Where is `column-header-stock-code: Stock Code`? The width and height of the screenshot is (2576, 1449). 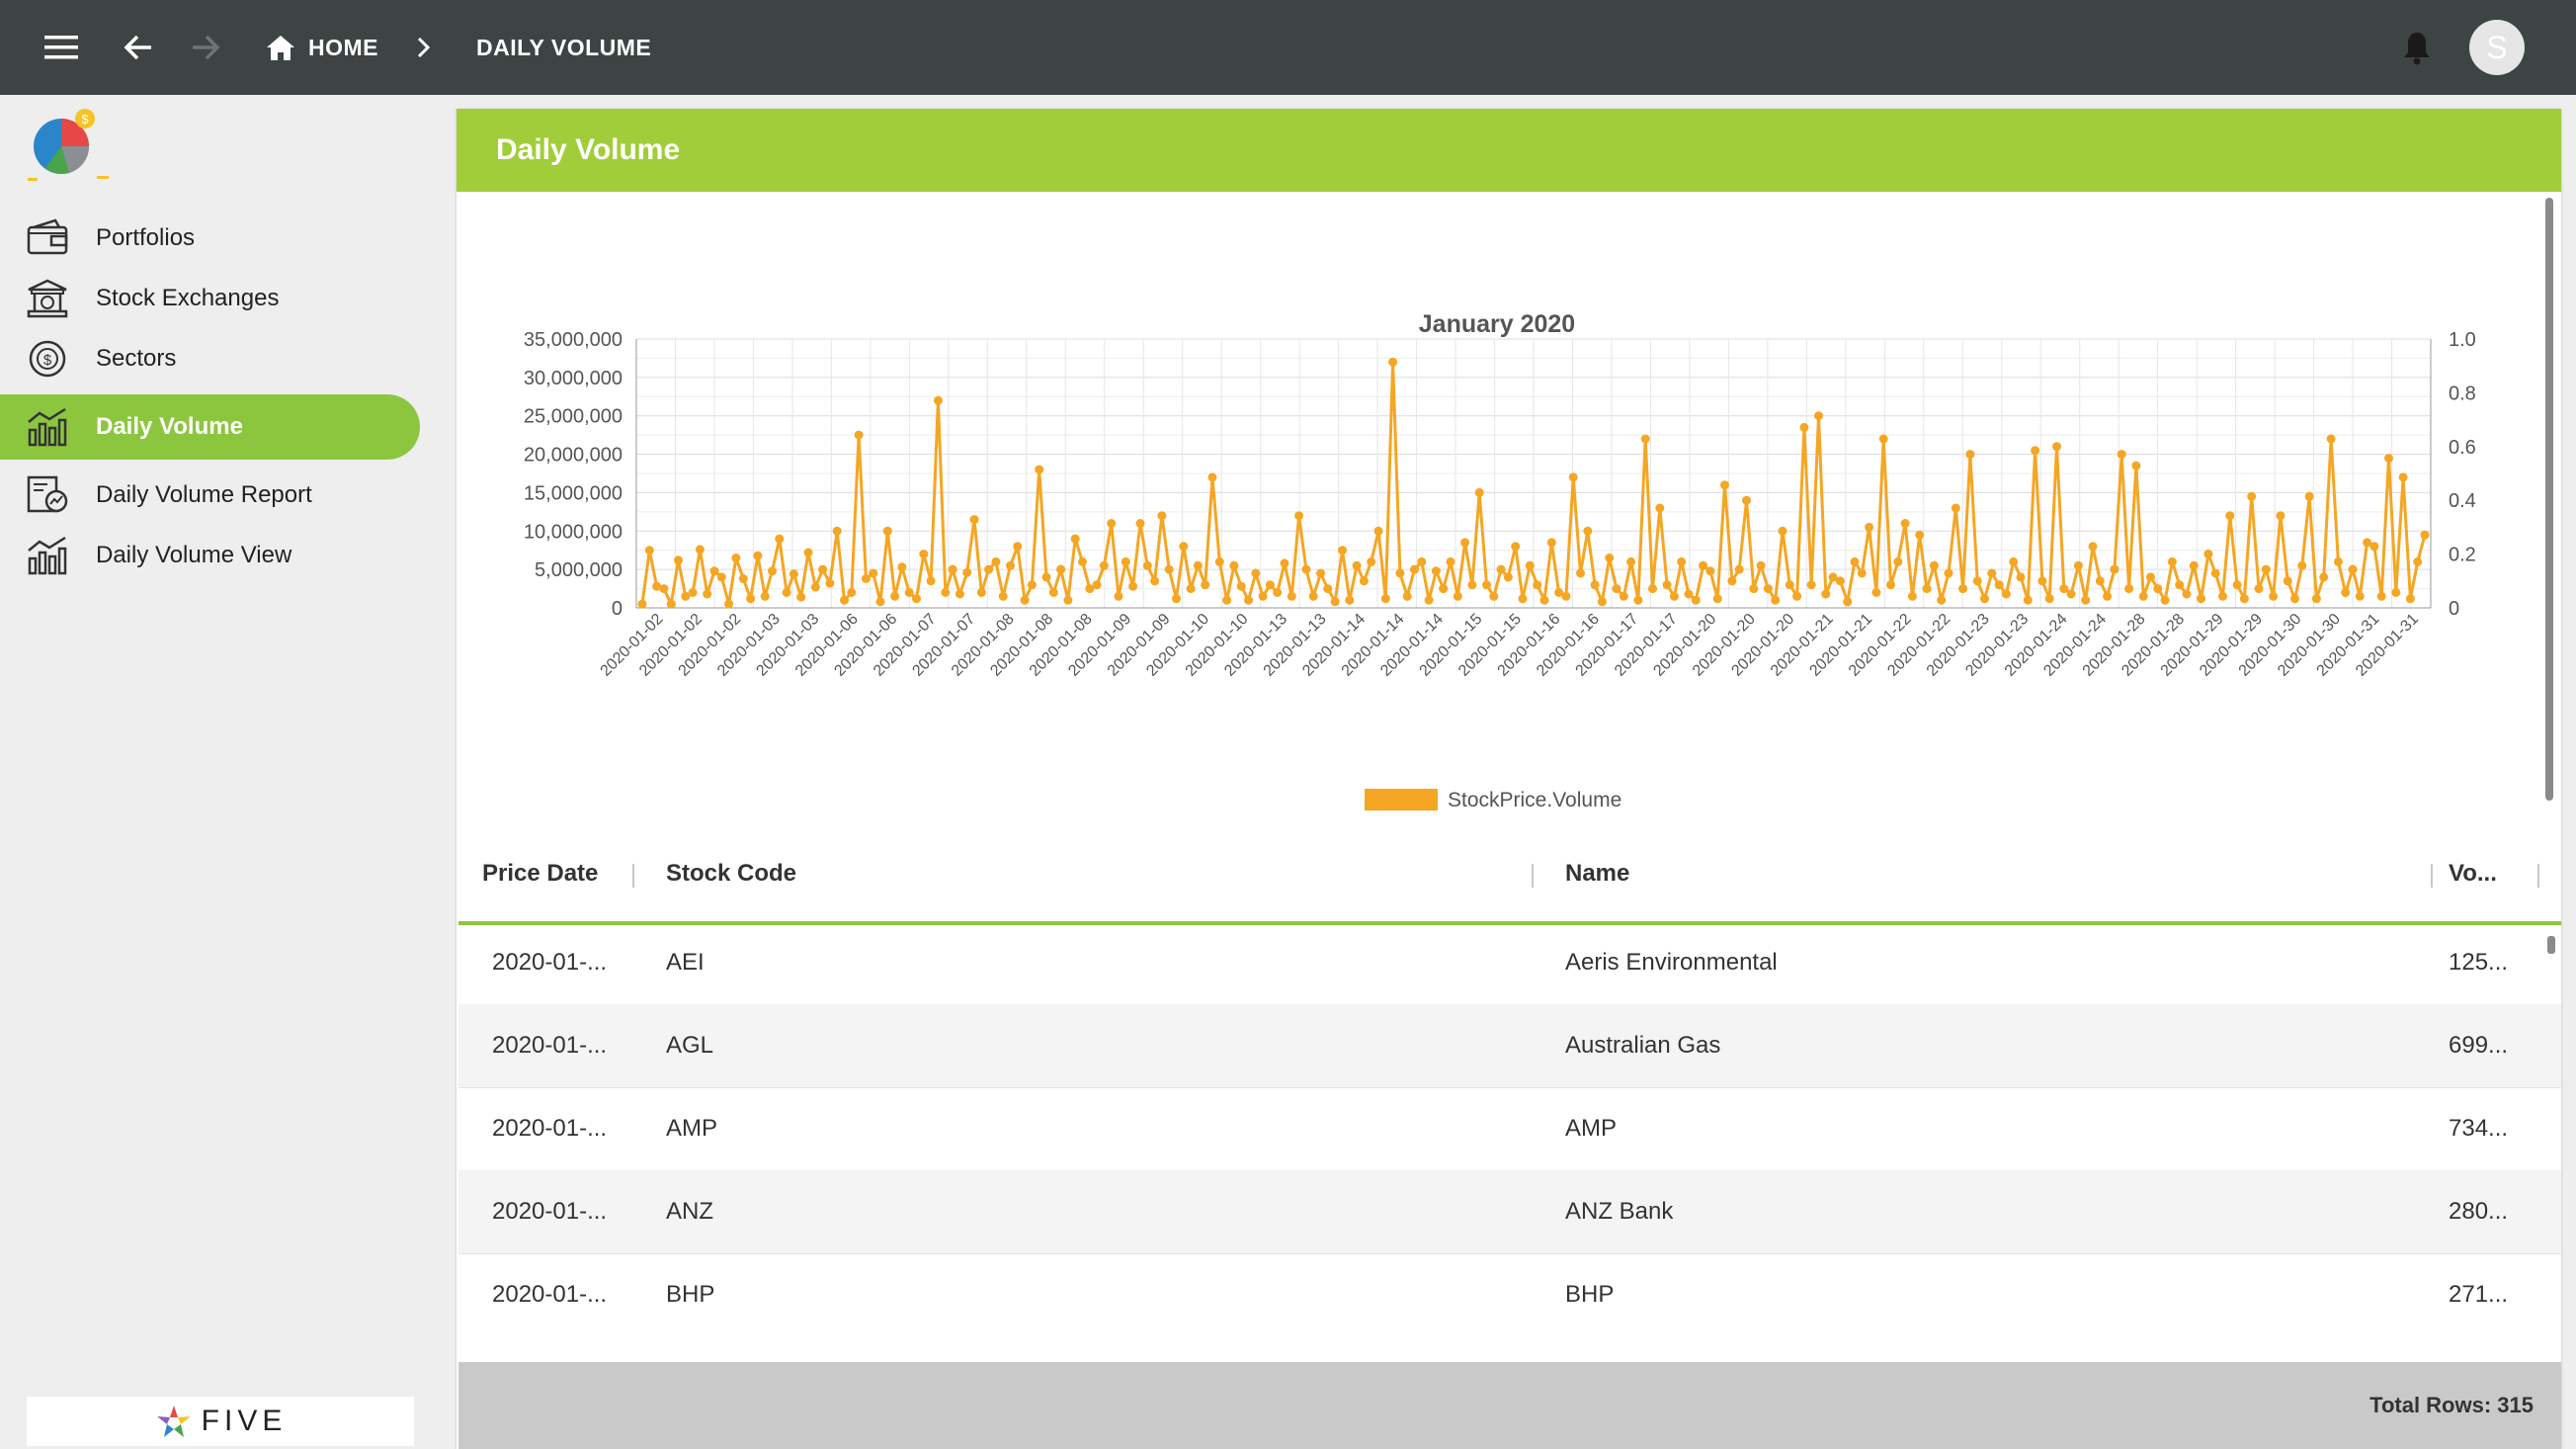
column-header-stock-code: Stock Code is located at coordinates (731, 874).